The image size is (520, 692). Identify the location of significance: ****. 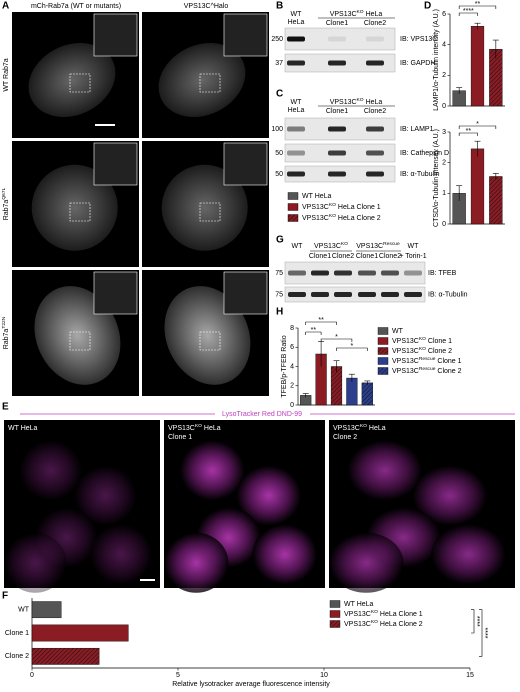
(476, 621).